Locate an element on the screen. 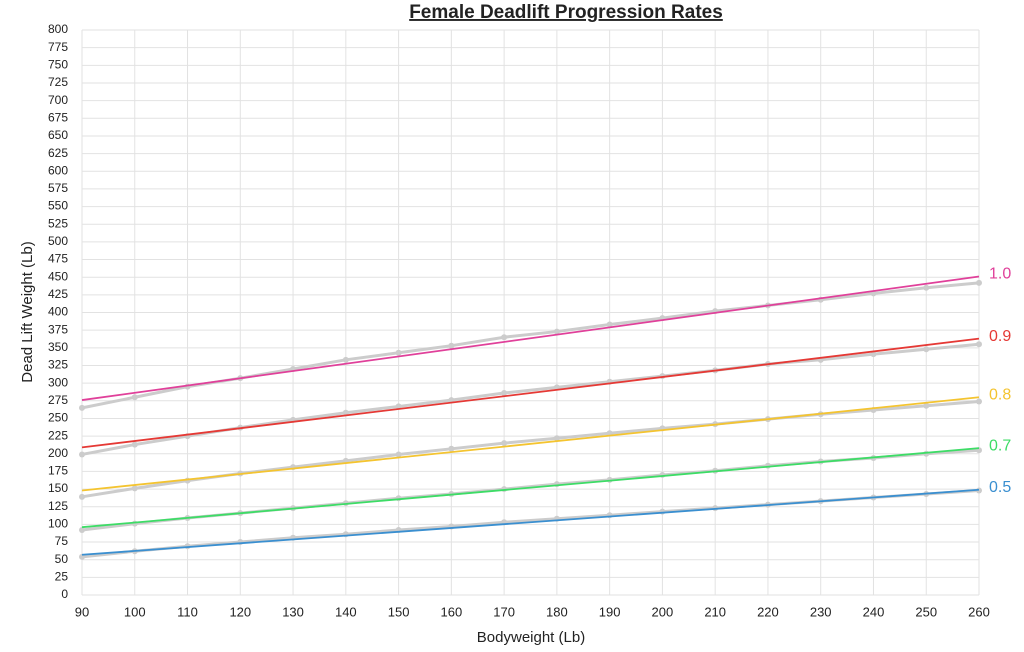 Image resolution: width=1024 pixels, height=652 pixels. y-tick-label: 525 is located at coordinates (58, 223).